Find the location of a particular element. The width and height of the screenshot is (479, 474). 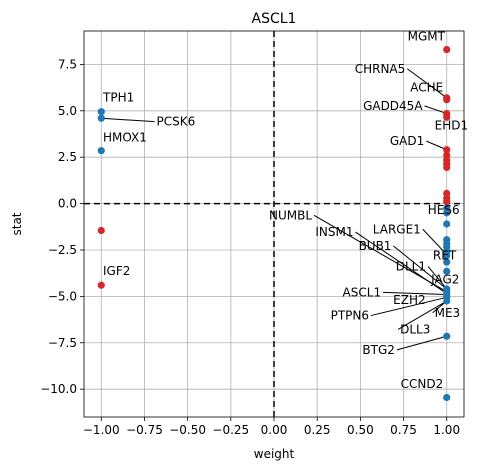

x-tick-label: 0.75 is located at coordinates (403, 430).